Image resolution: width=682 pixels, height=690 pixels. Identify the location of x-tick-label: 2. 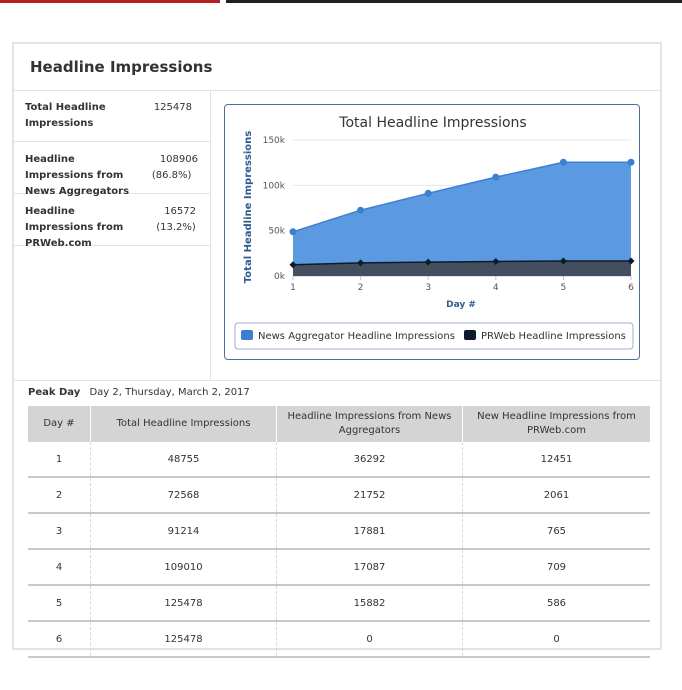
(361, 288).